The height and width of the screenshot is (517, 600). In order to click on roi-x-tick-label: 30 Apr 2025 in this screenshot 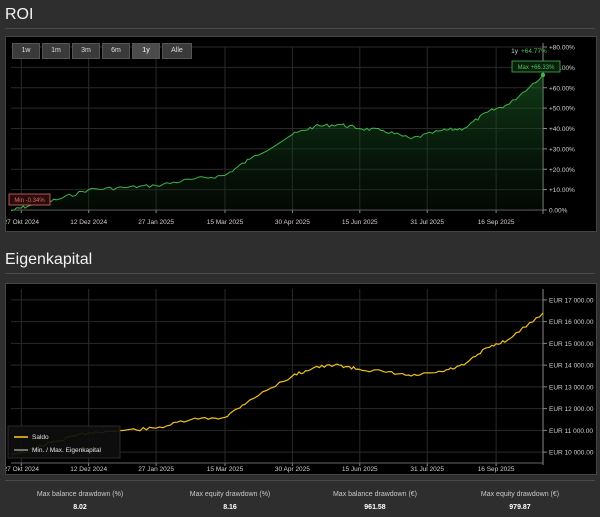, I will do `click(292, 222)`.